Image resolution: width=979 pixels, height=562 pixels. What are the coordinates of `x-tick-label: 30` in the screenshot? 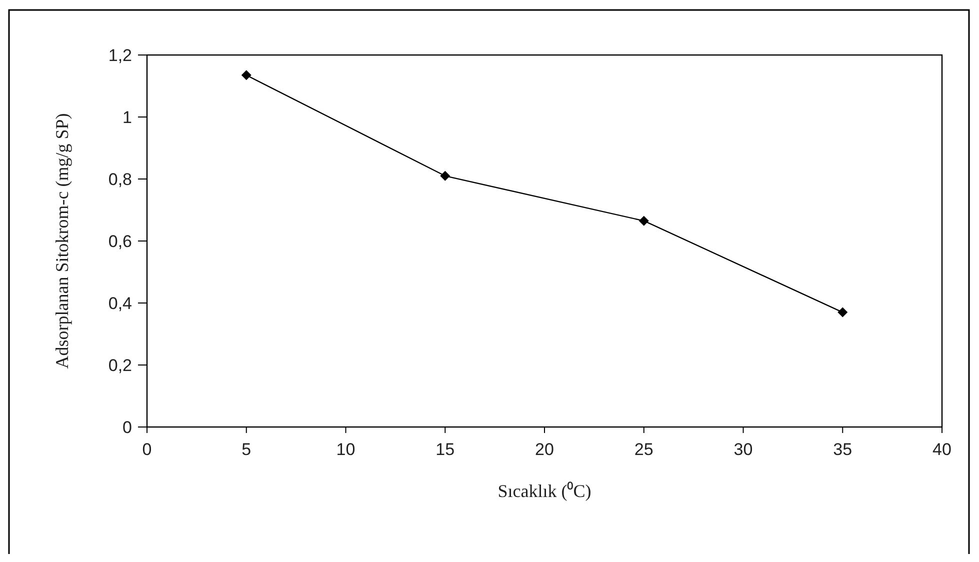 It's located at (743, 449).